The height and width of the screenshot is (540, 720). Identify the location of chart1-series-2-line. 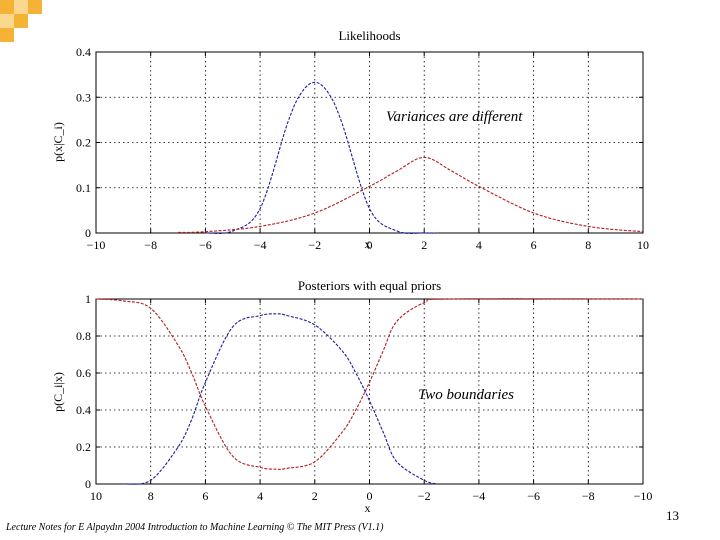
(411, 194).